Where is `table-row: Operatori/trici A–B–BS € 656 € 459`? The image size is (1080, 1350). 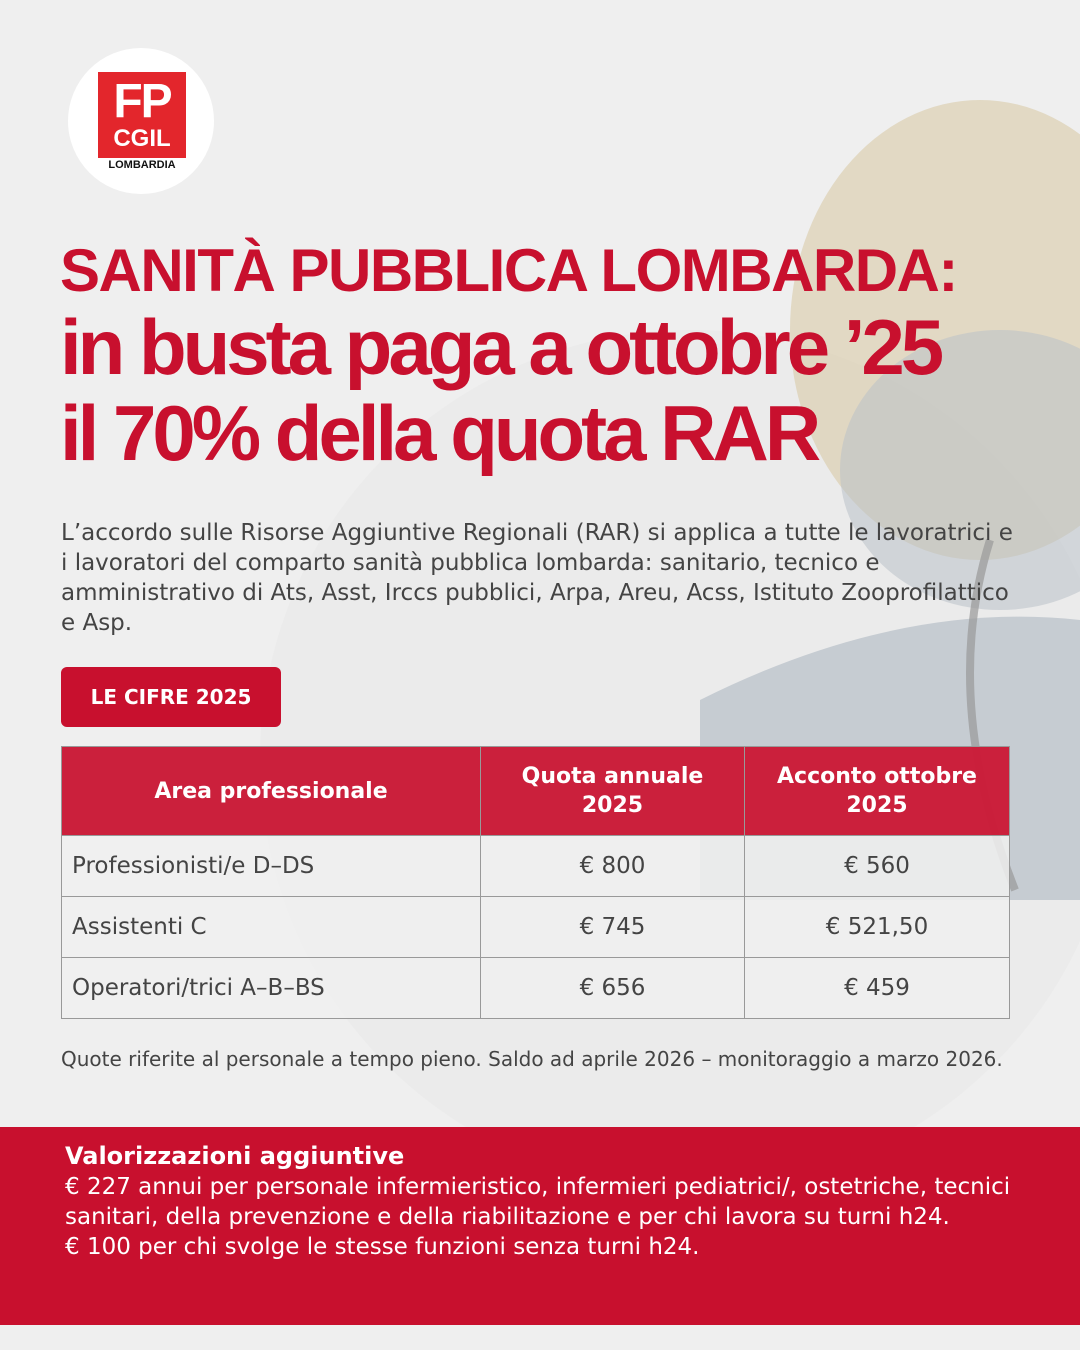 table-row: Operatori/trici A–B–BS € 656 € 459 is located at coordinates (535, 988).